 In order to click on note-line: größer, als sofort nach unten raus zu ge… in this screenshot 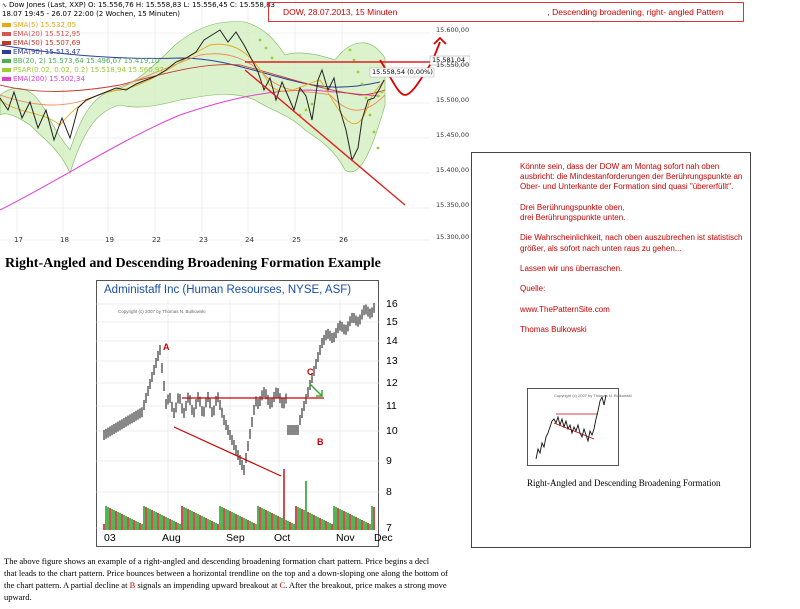, I will do `click(601, 248)`.